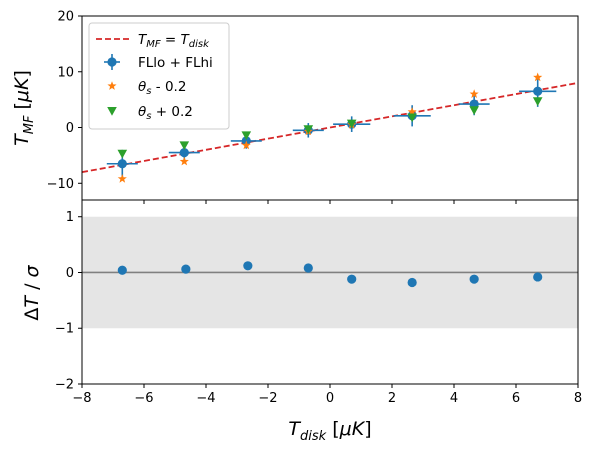  I want to click on legend-label-fllo-flhi: FLlo + FLhi, so click(175, 63).